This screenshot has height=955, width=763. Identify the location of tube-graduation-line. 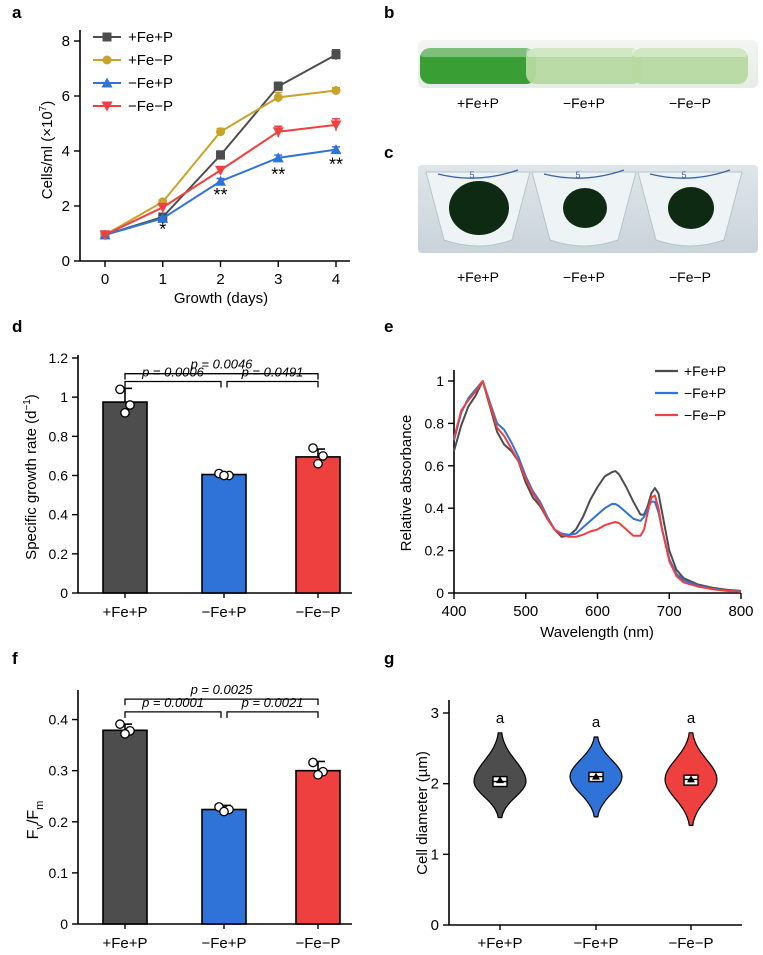
(478, 174).